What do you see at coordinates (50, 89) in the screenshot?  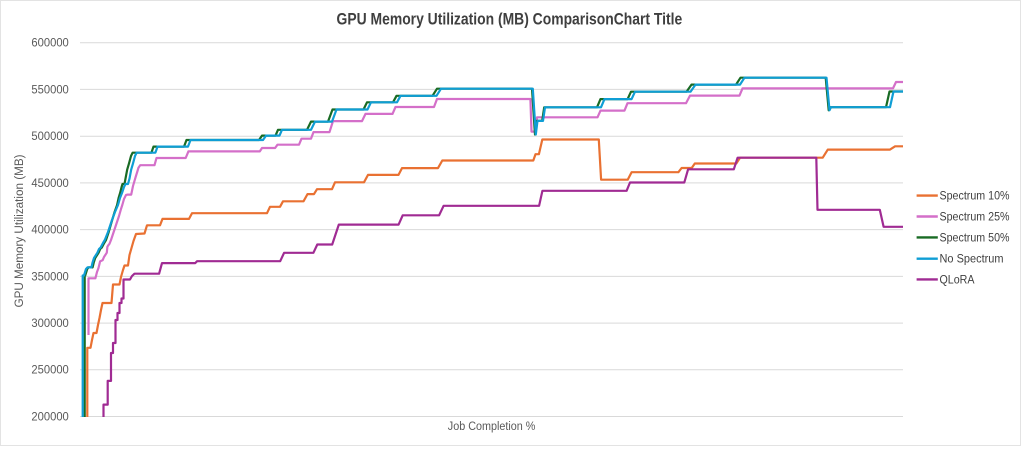 I see `svg-text: 550000` at bounding box center [50, 89].